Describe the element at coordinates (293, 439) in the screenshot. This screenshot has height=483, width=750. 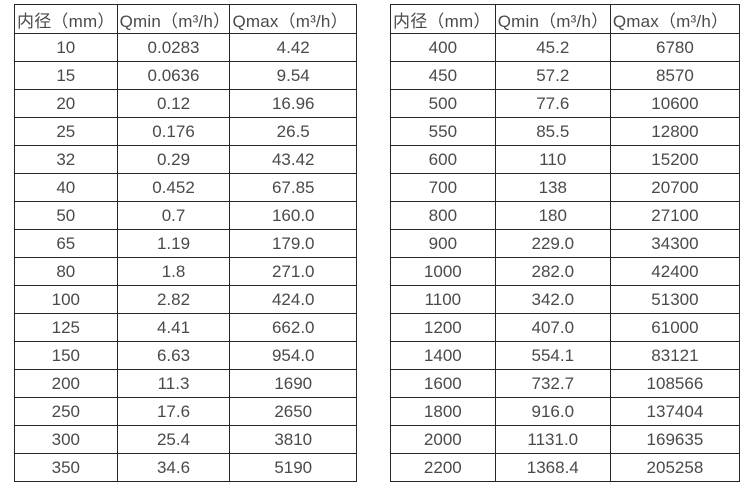
I see `table-cell: 3810` at that location.